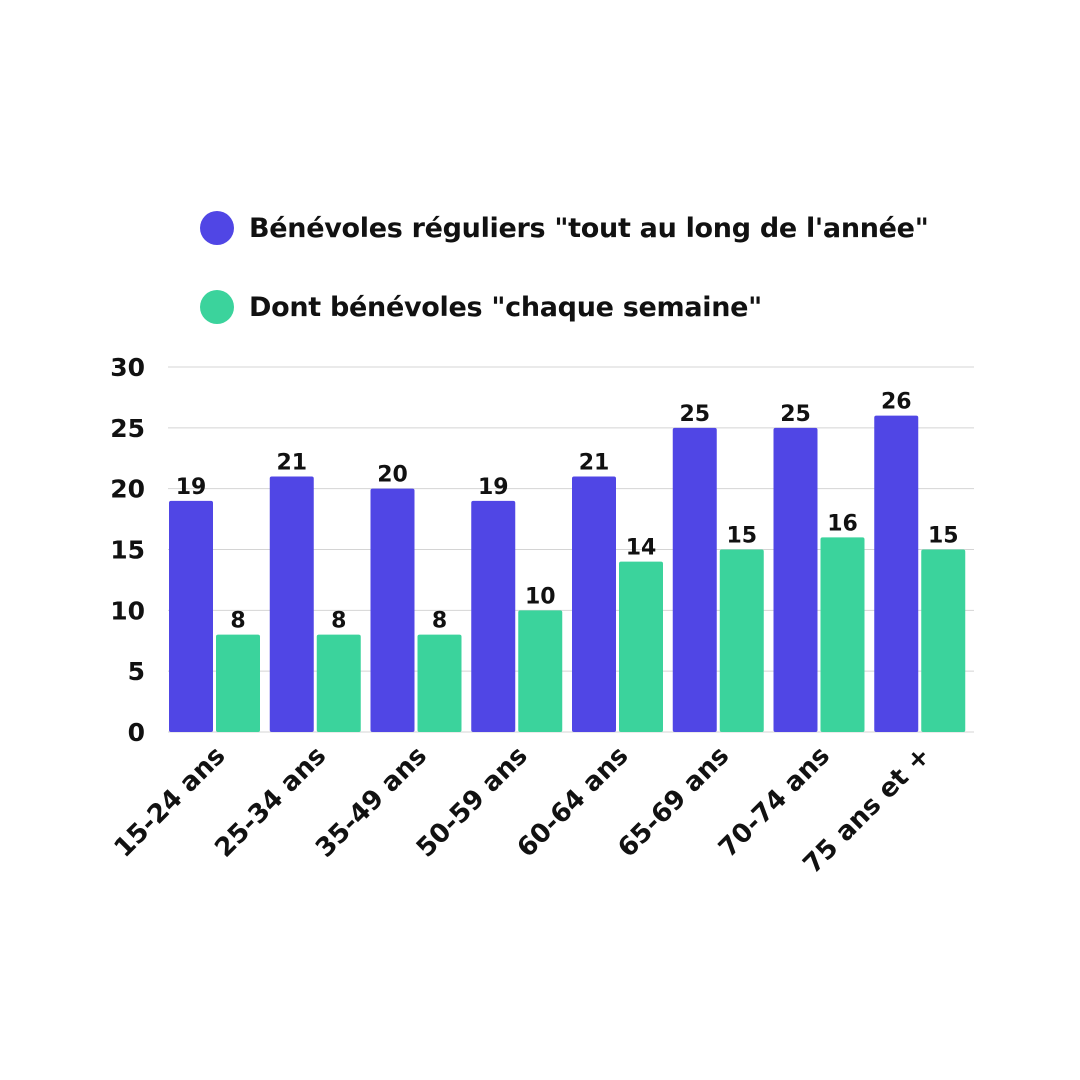 This screenshot has width=1080, height=1080. Describe the element at coordinates (641, 548) in the screenshot. I see `value-label: 14` at that location.